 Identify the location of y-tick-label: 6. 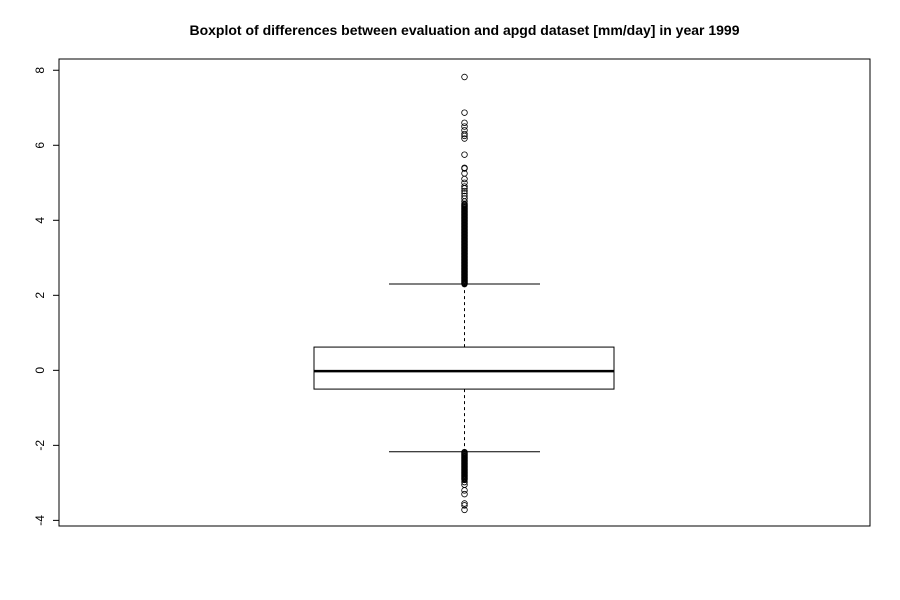
(40, 145).